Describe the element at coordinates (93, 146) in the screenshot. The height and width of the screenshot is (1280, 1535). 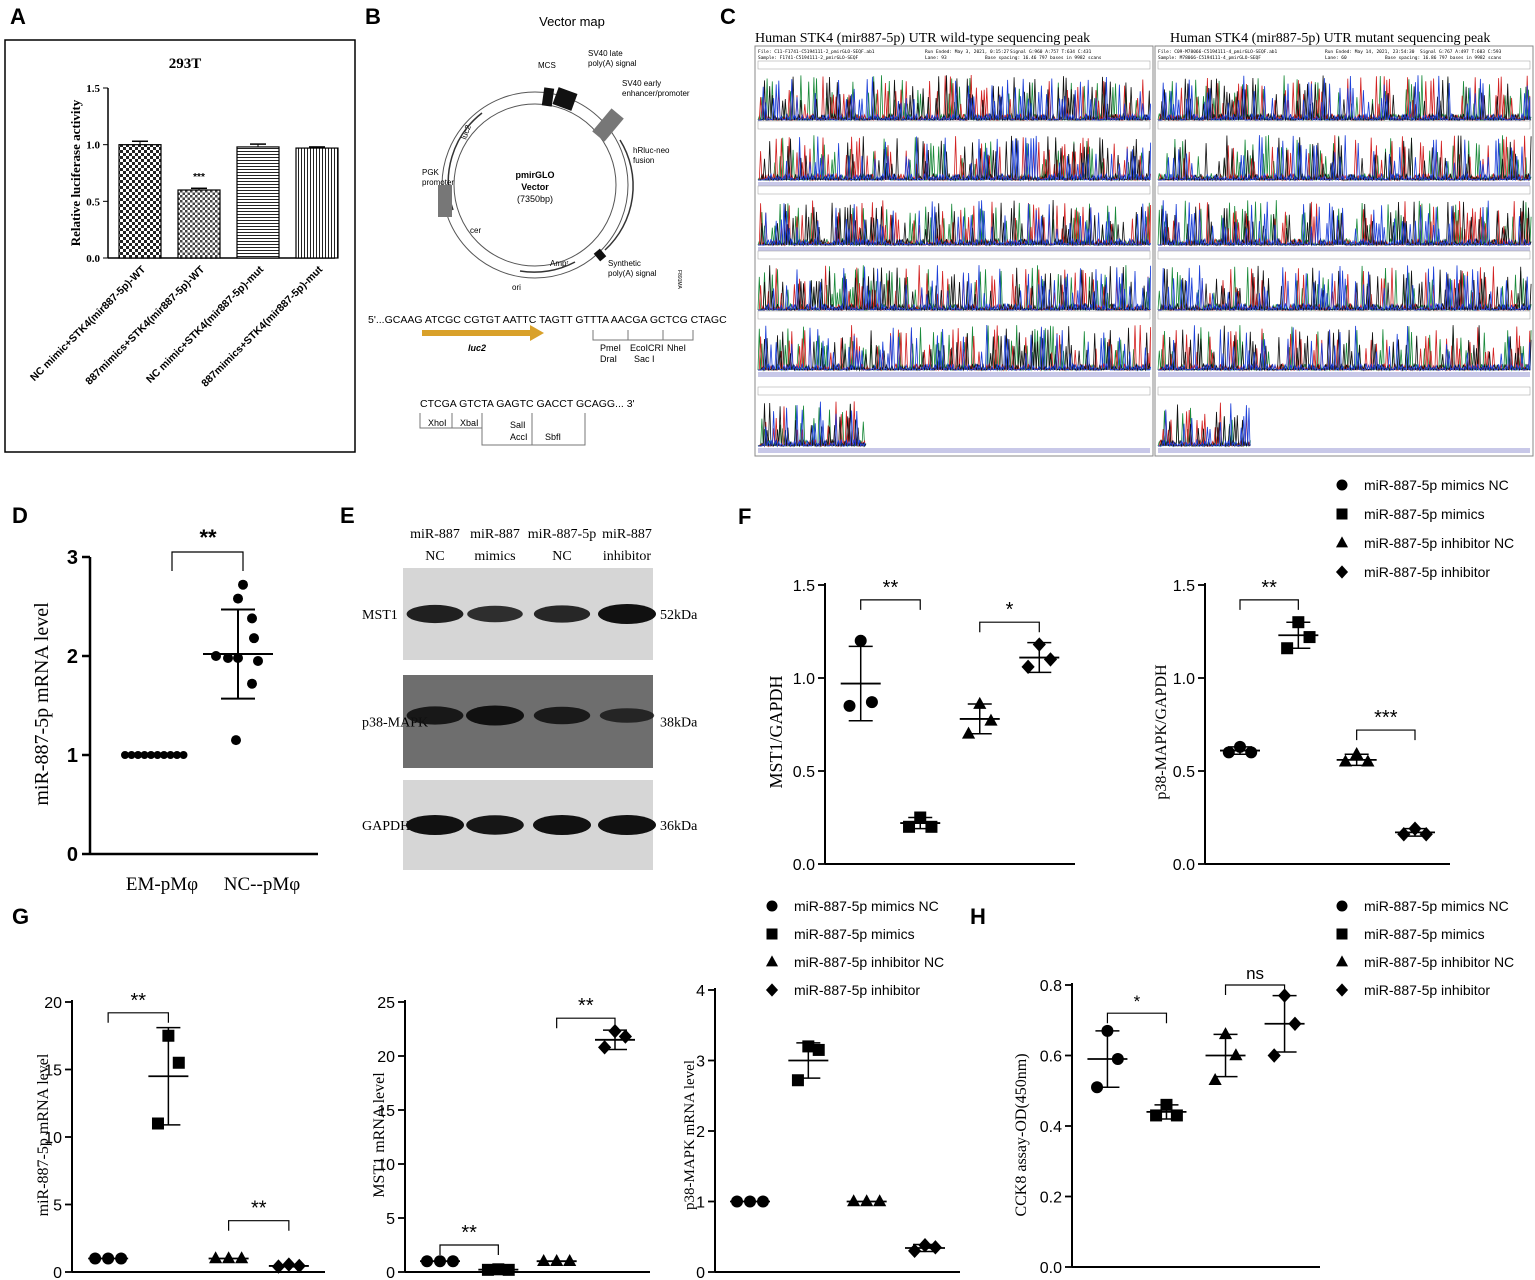
I see `y-tick-label: 1.0` at that location.